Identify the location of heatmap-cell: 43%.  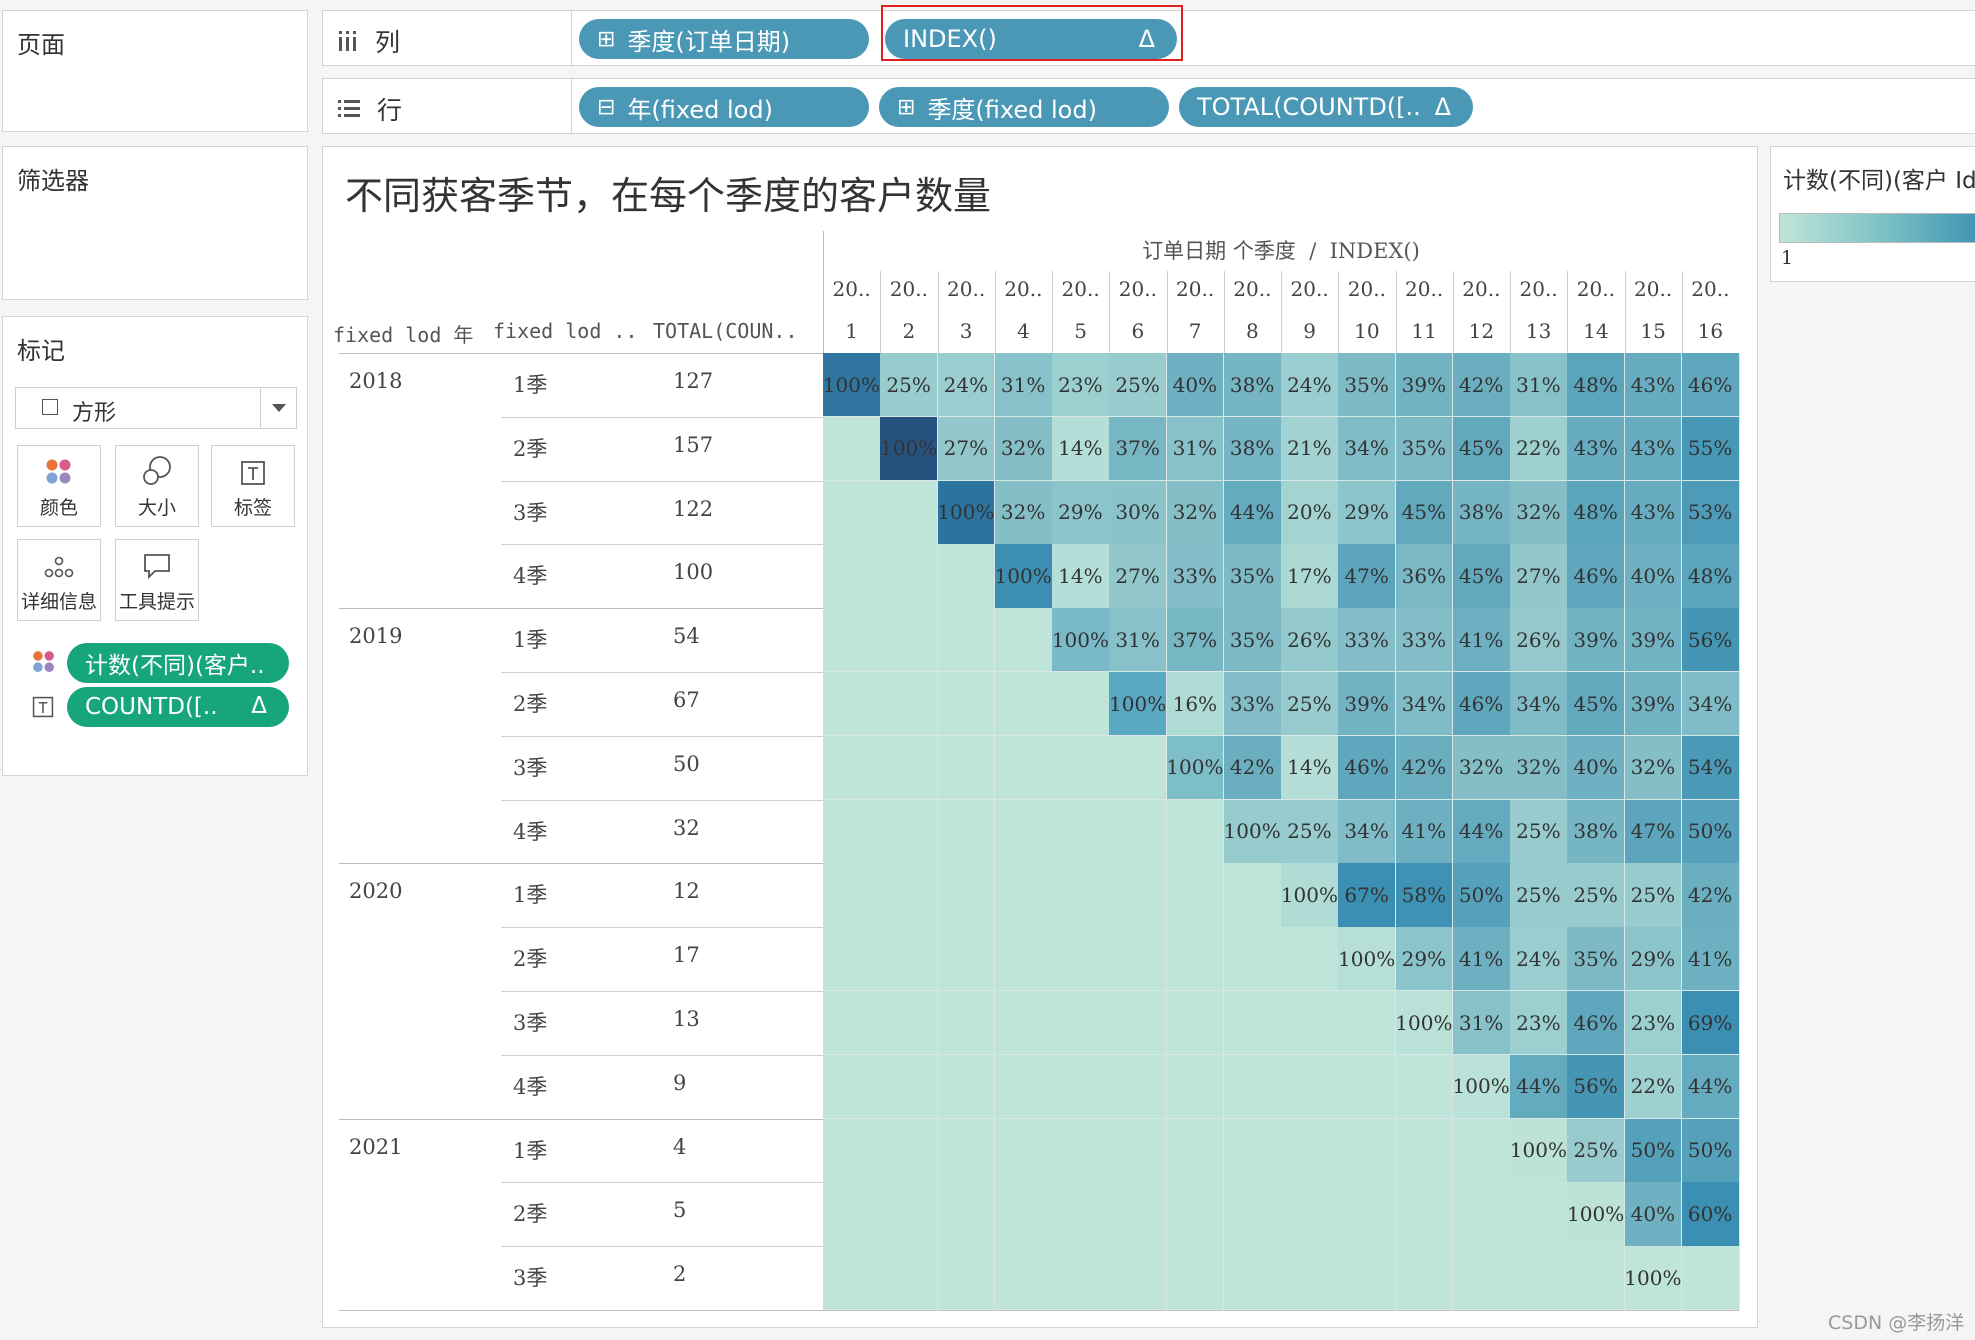
(1653, 449).